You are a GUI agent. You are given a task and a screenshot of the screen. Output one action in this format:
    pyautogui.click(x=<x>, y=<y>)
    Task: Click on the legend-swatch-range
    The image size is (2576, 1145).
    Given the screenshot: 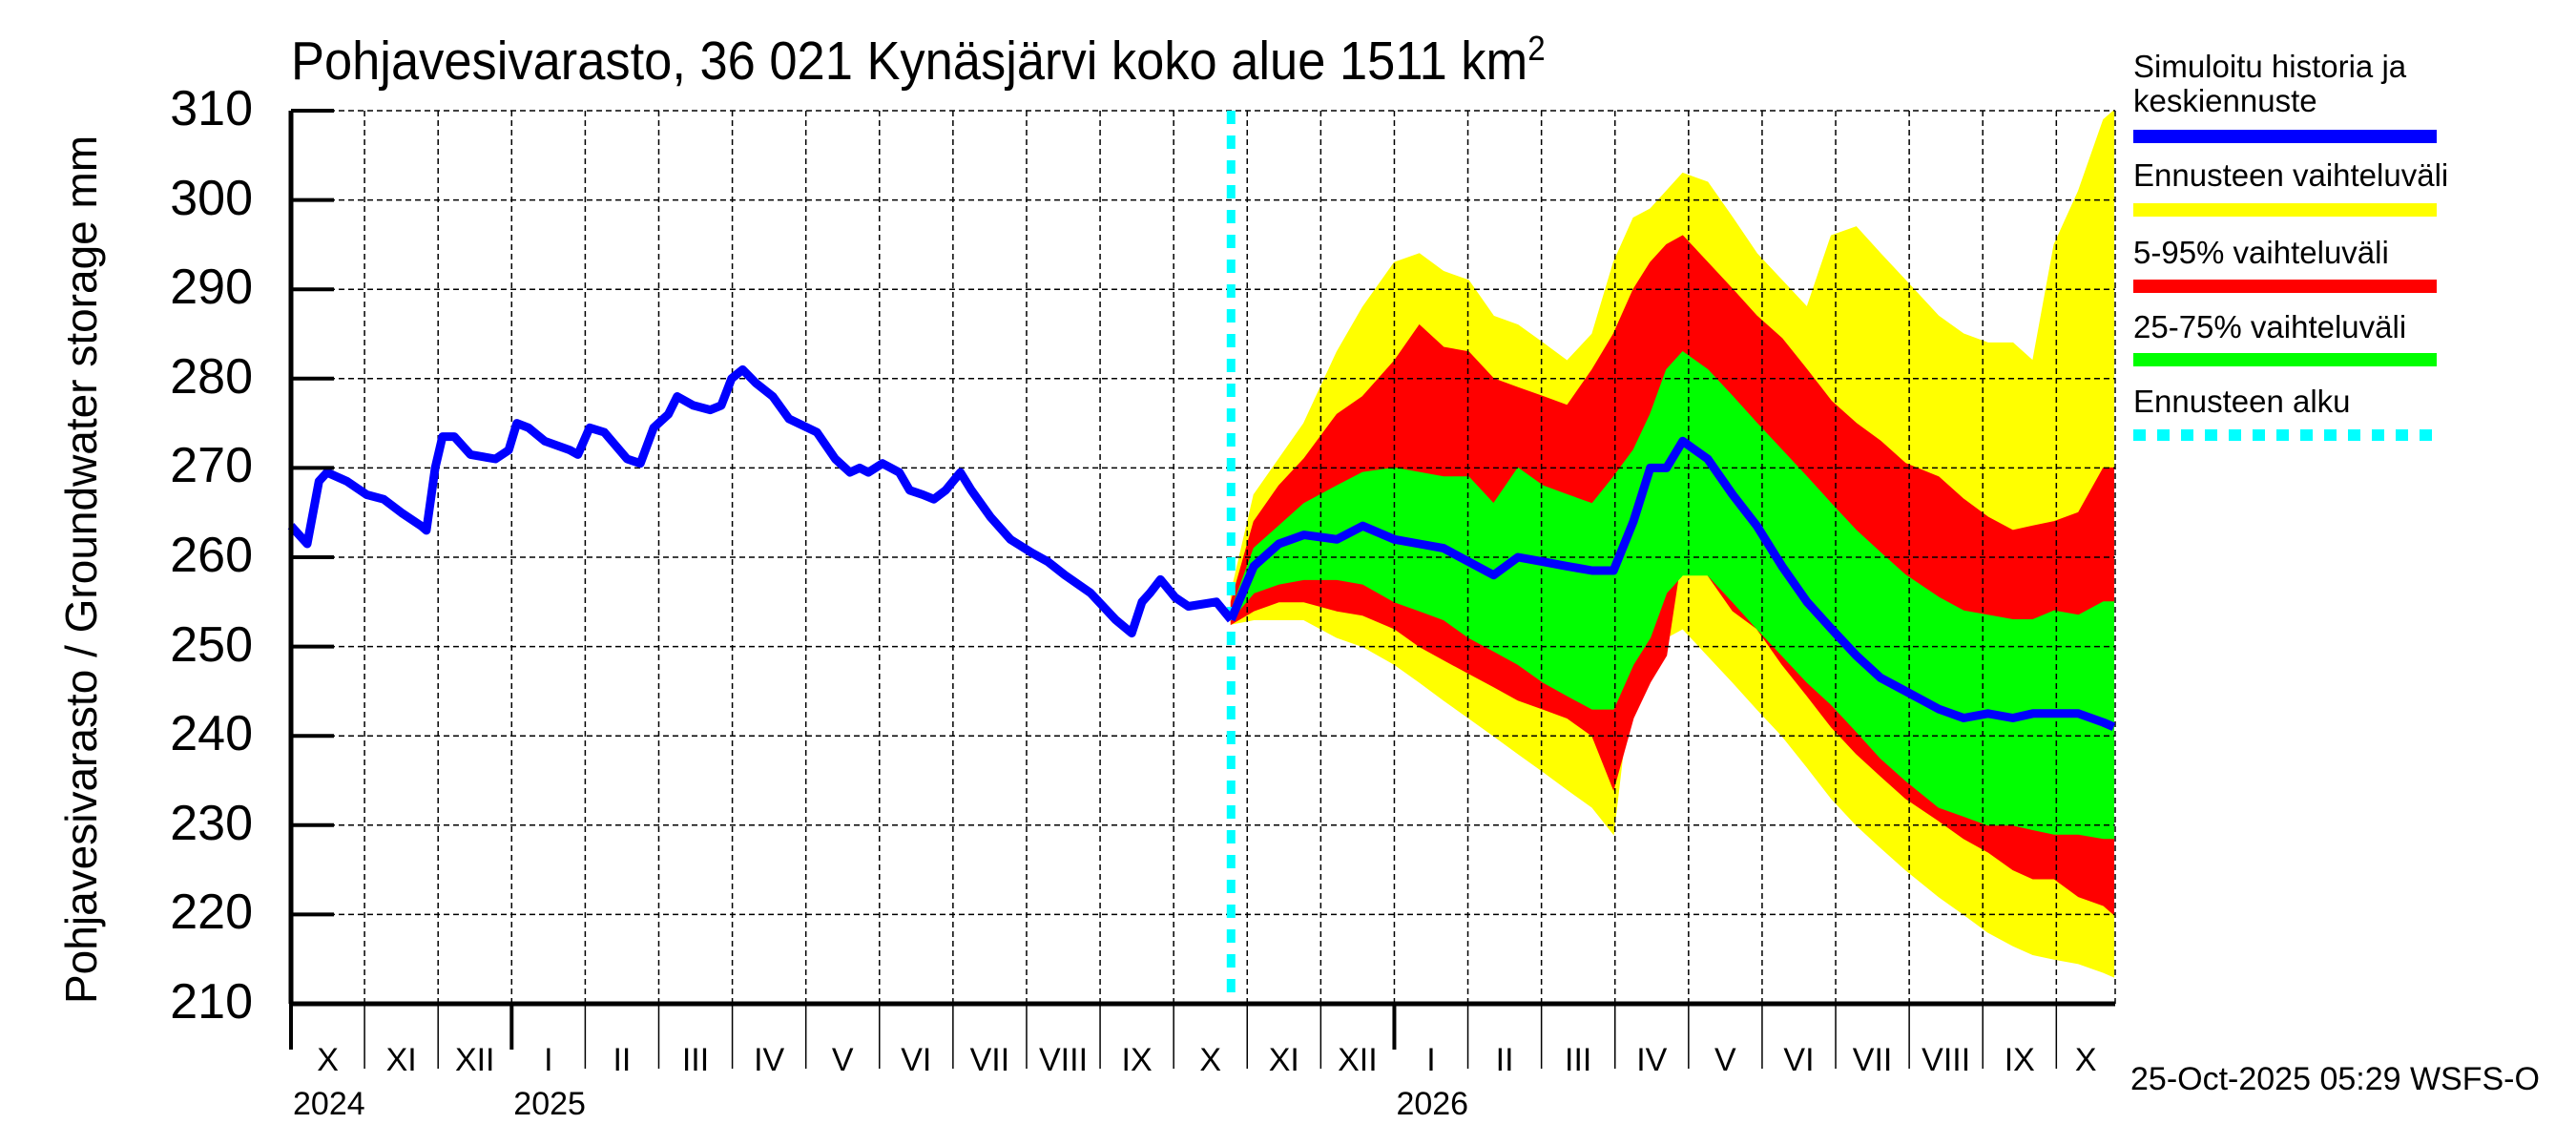 What is the action you would take?
    pyautogui.click(x=2285, y=210)
    